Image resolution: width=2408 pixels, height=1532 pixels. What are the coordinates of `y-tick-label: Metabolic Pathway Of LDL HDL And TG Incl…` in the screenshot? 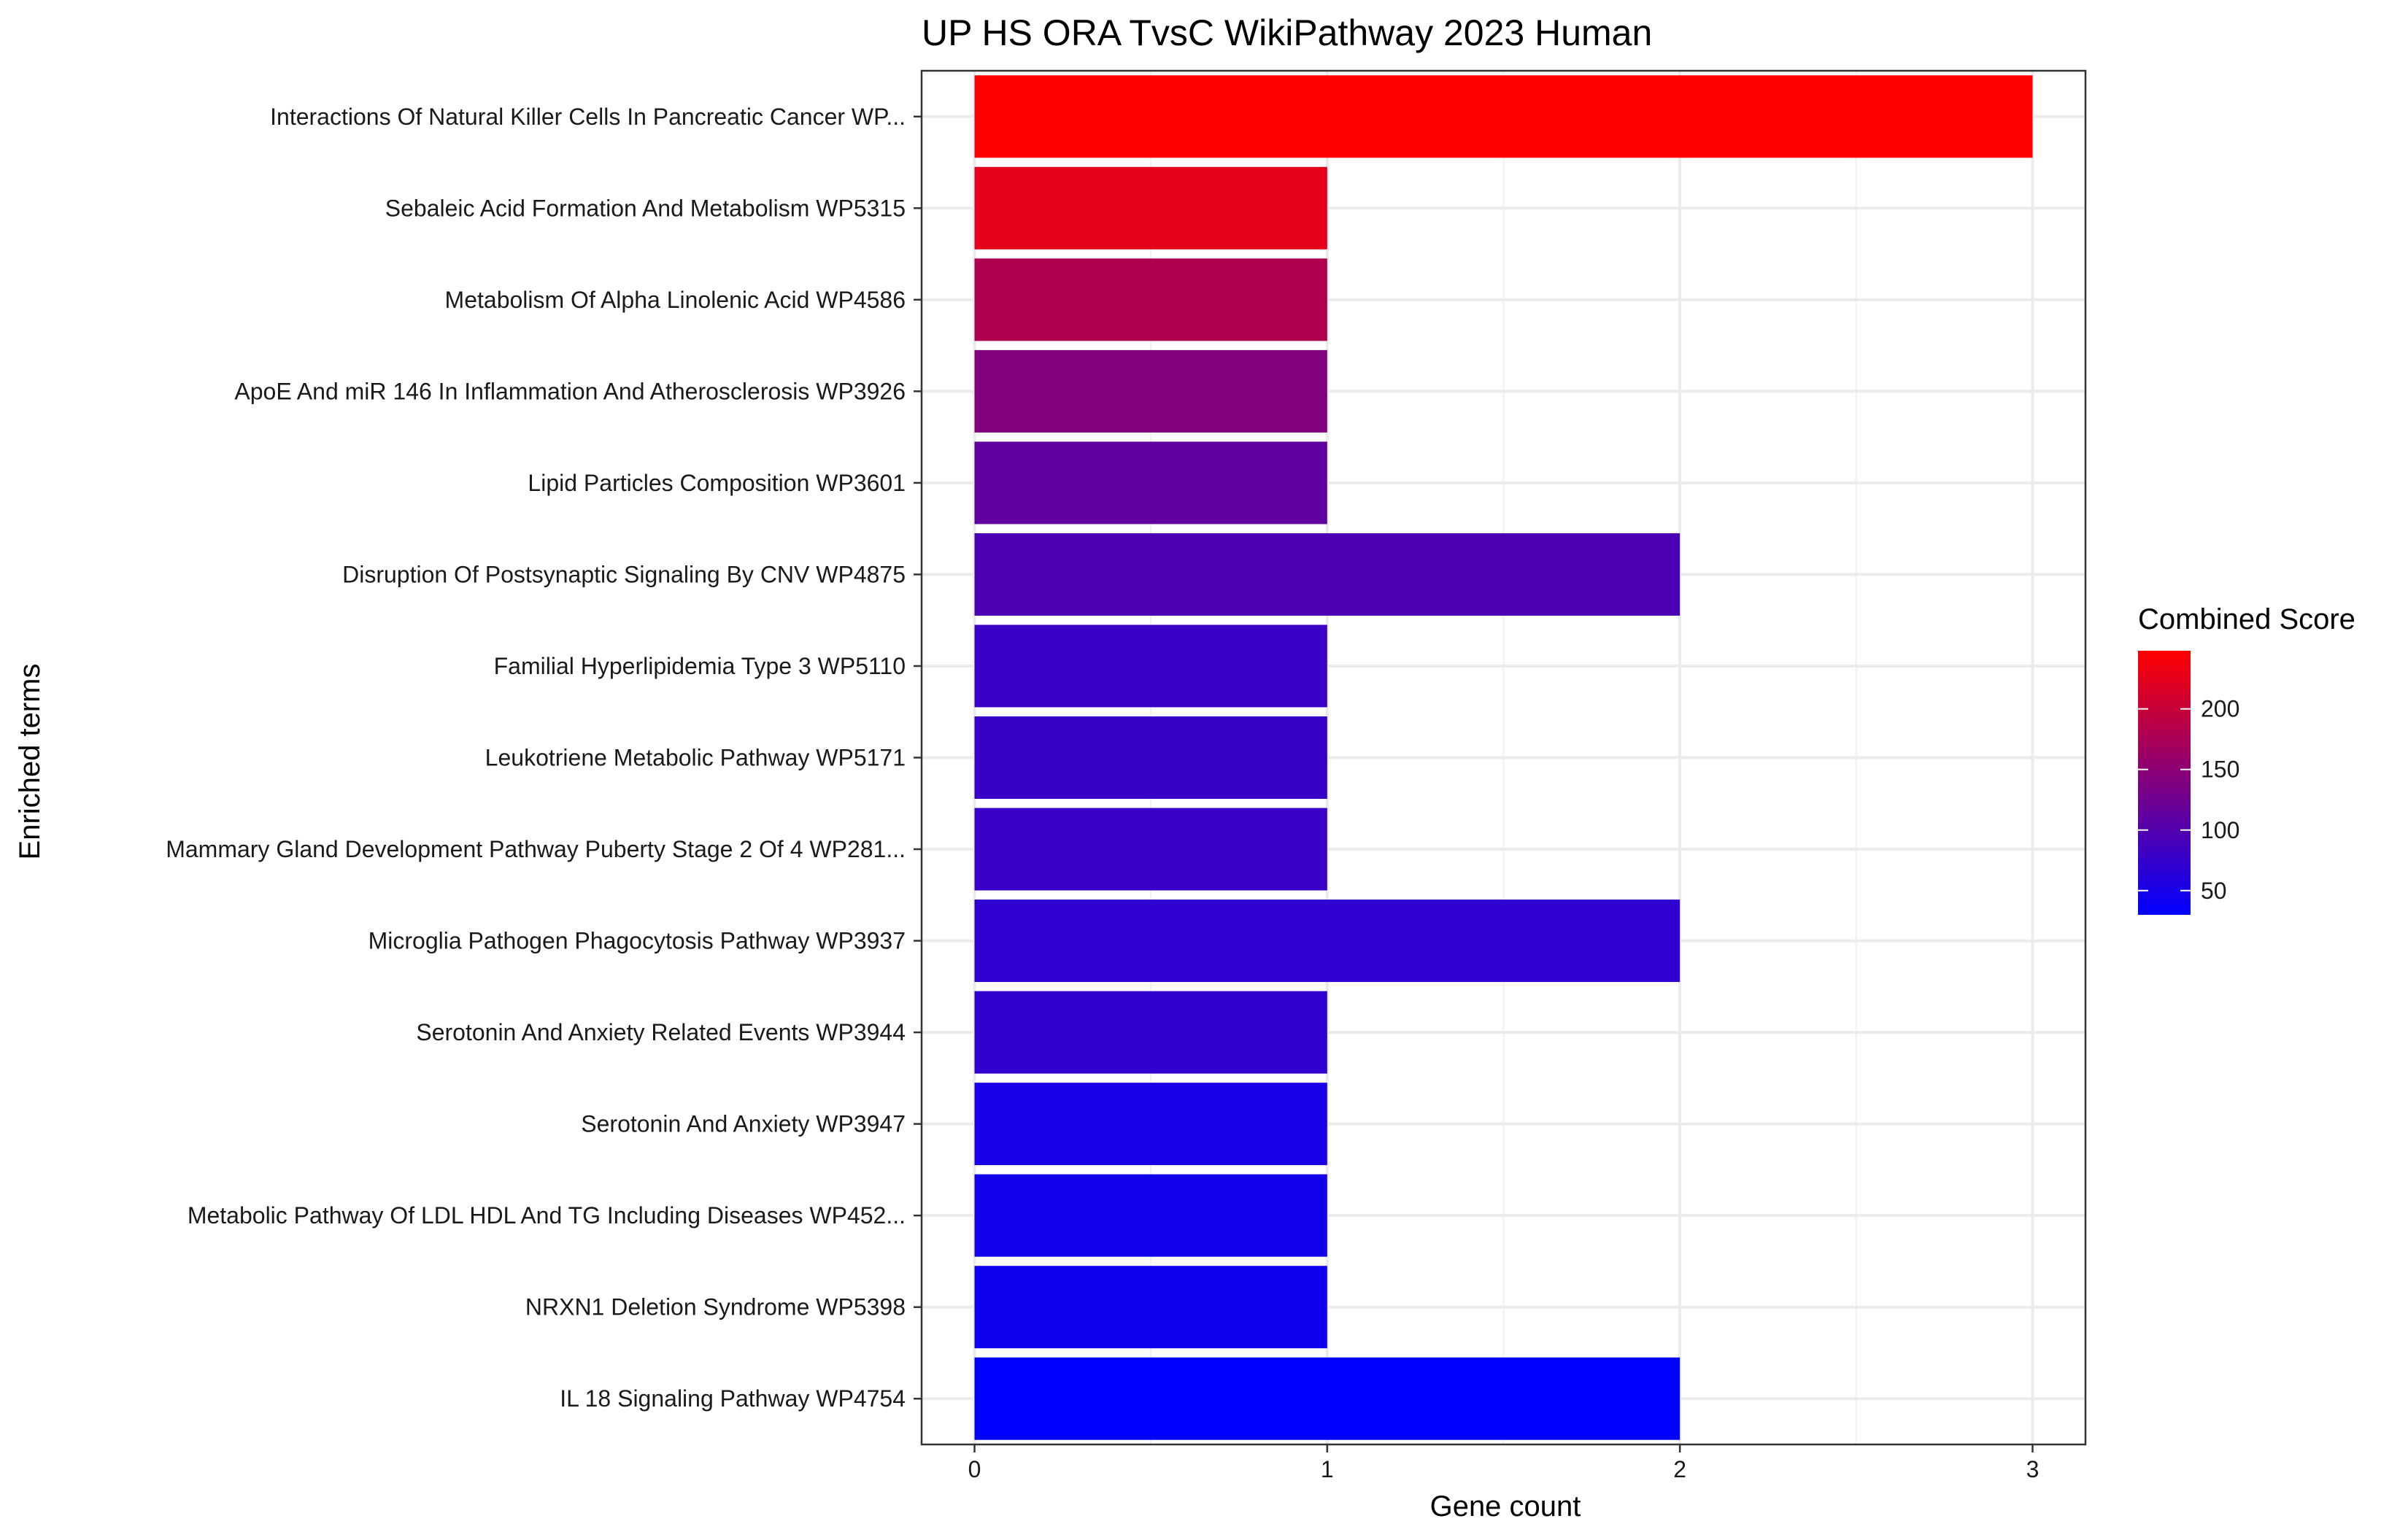 It's located at (547, 1216).